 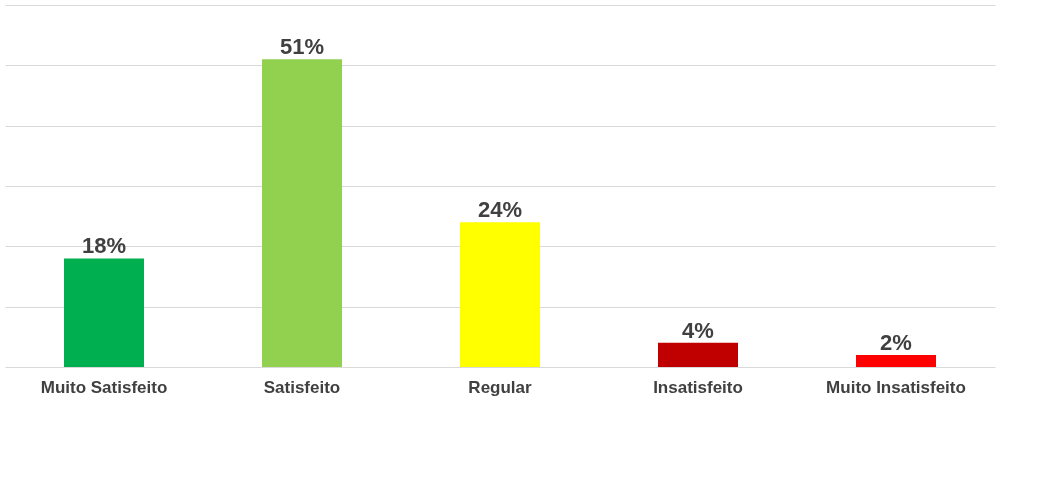 What do you see at coordinates (698, 330) in the screenshot?
I see `data-label: 4%` at bounding box center [698, 330].